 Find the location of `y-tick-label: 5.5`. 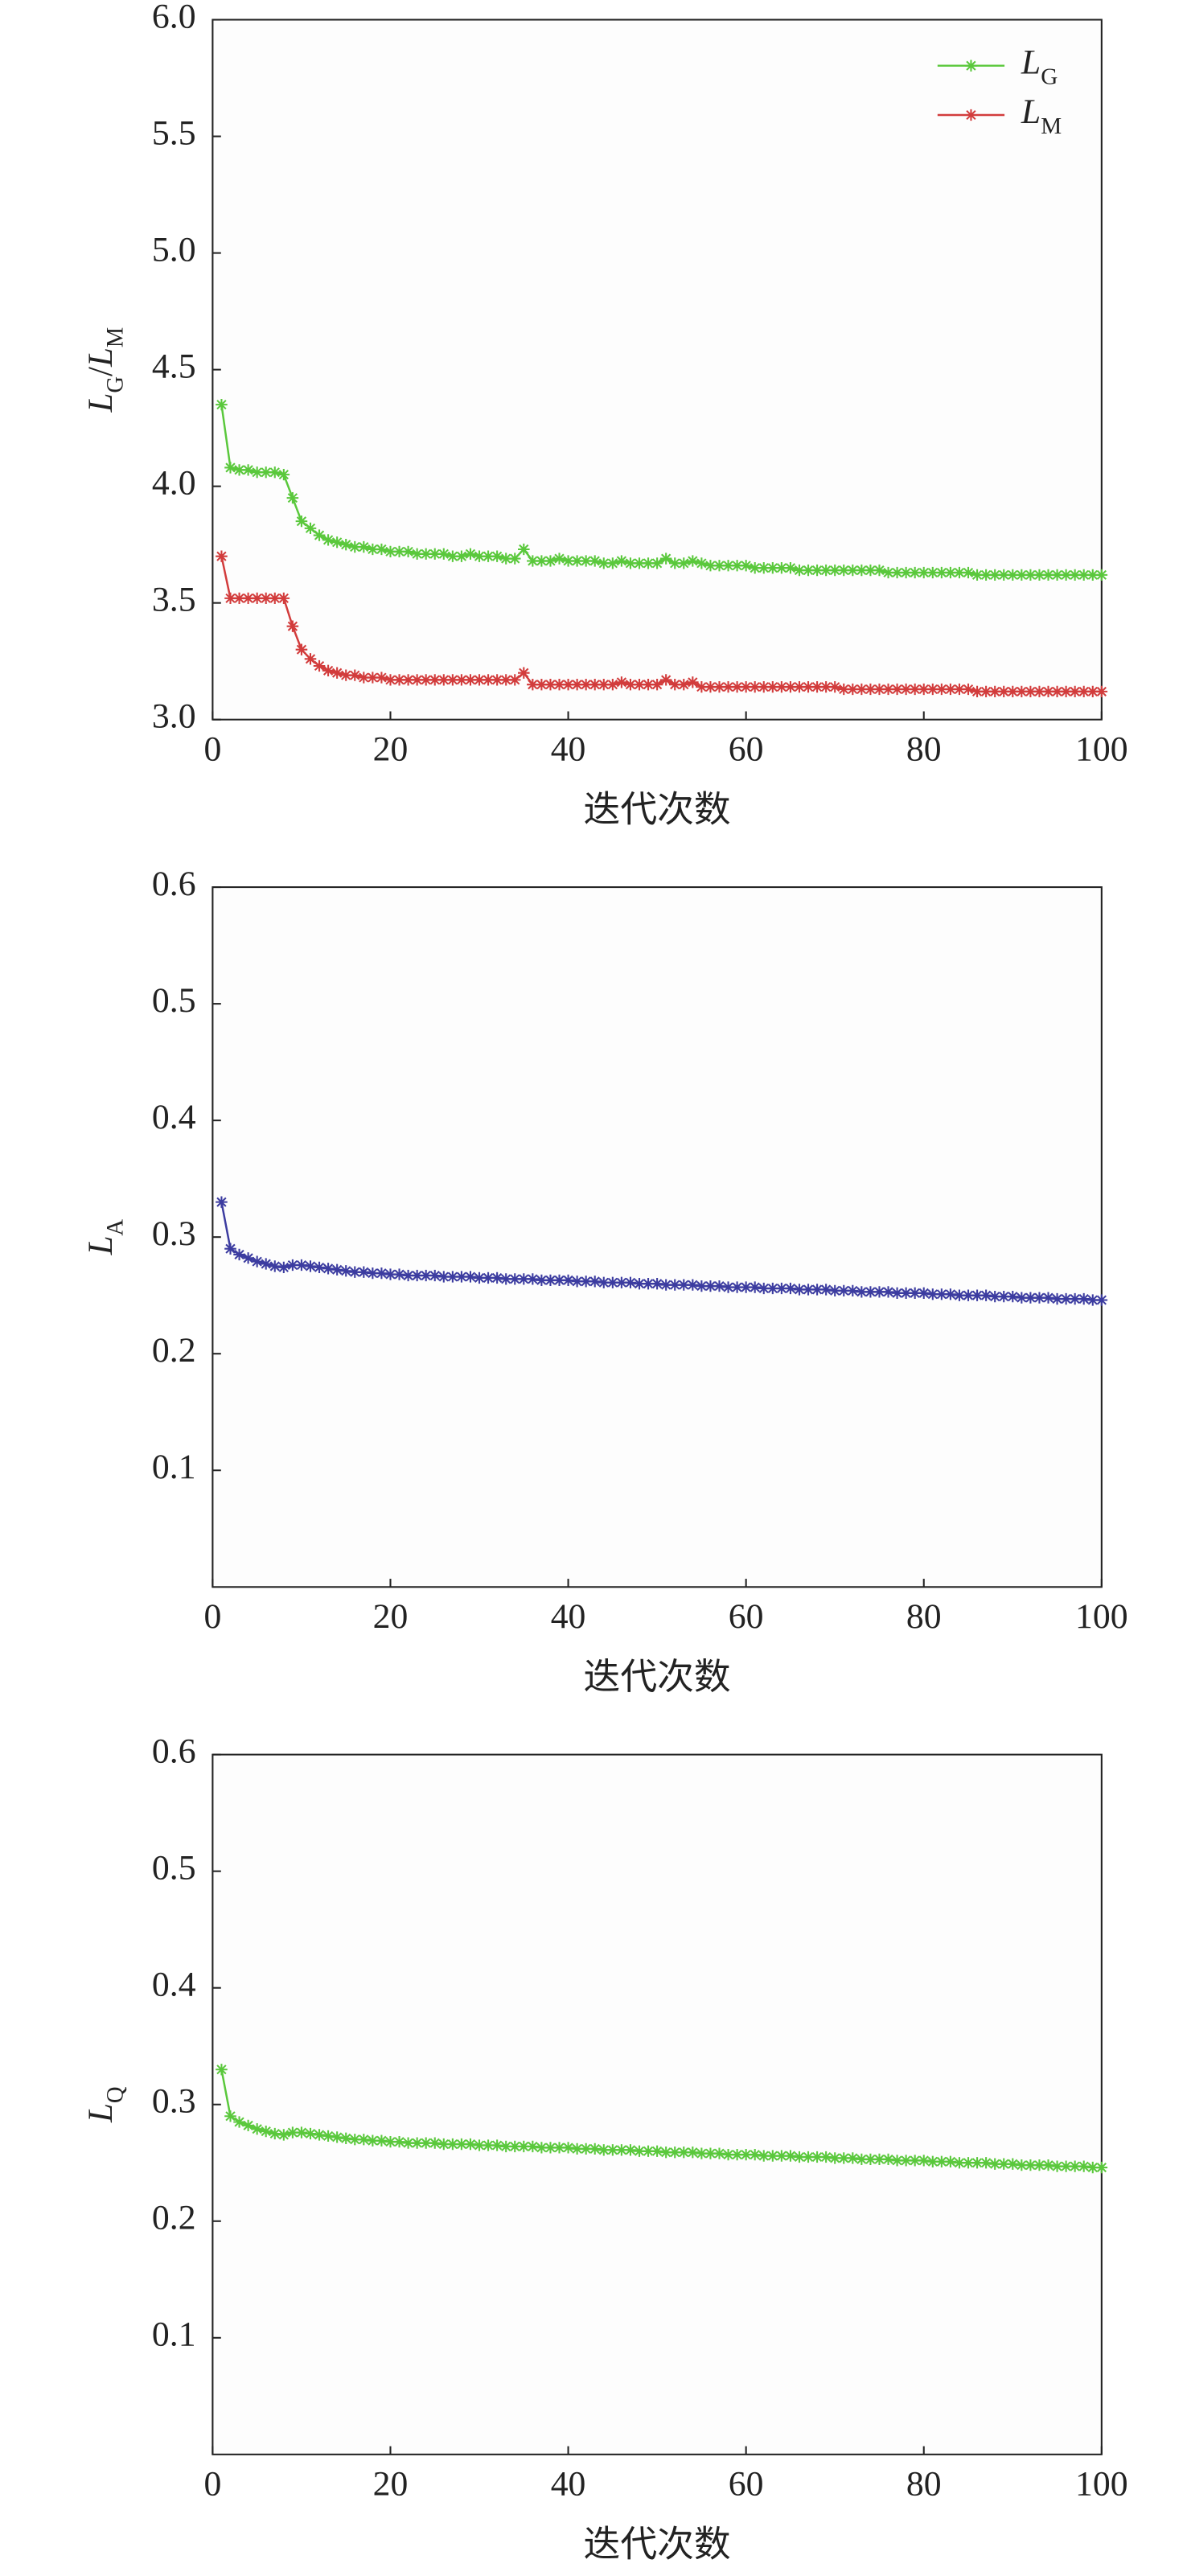

y-tick-label: 5.5 is located at coordinates (174, 133).